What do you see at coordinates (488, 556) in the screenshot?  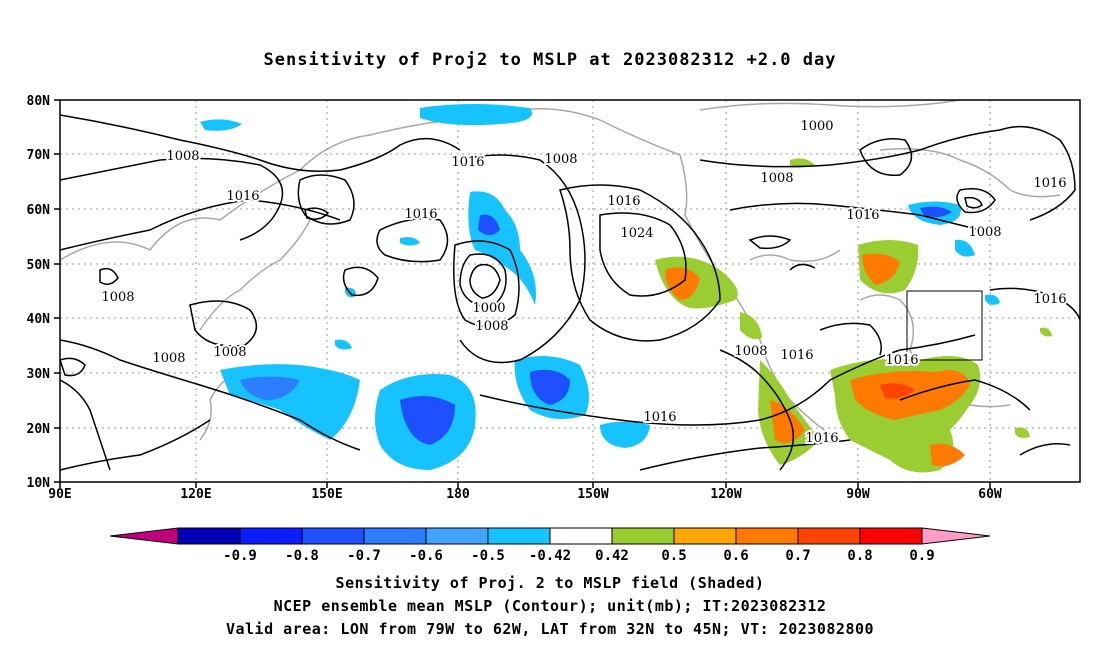 I see `colorbar-label: -0.5` at bounding box center [488, 556].